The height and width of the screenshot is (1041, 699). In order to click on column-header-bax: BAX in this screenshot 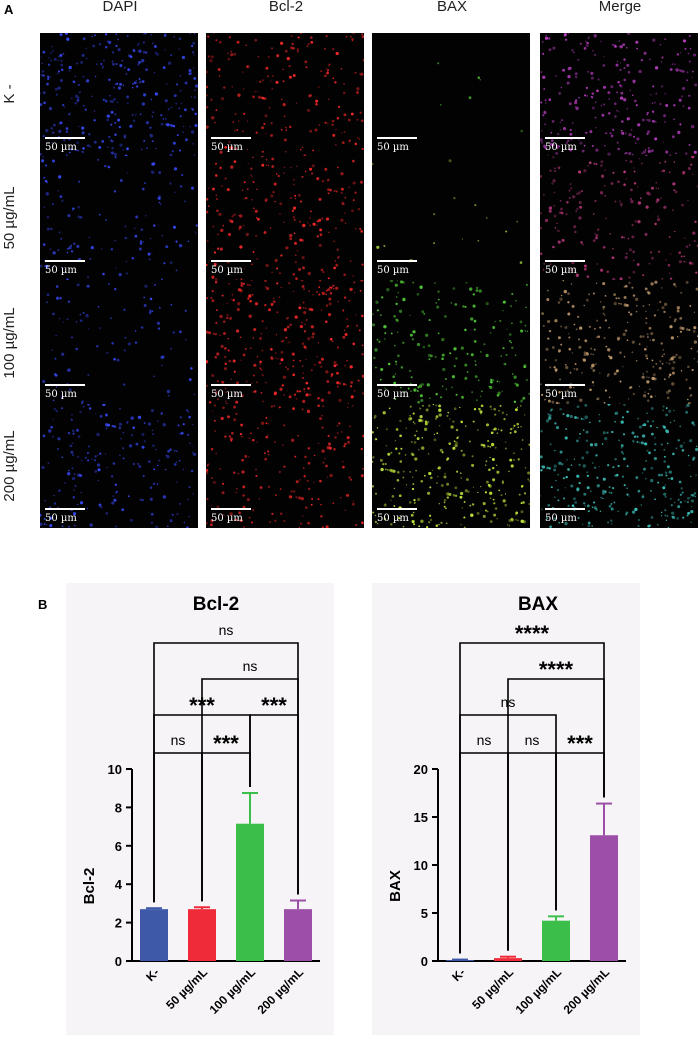, I will do `click(451, 7)`.